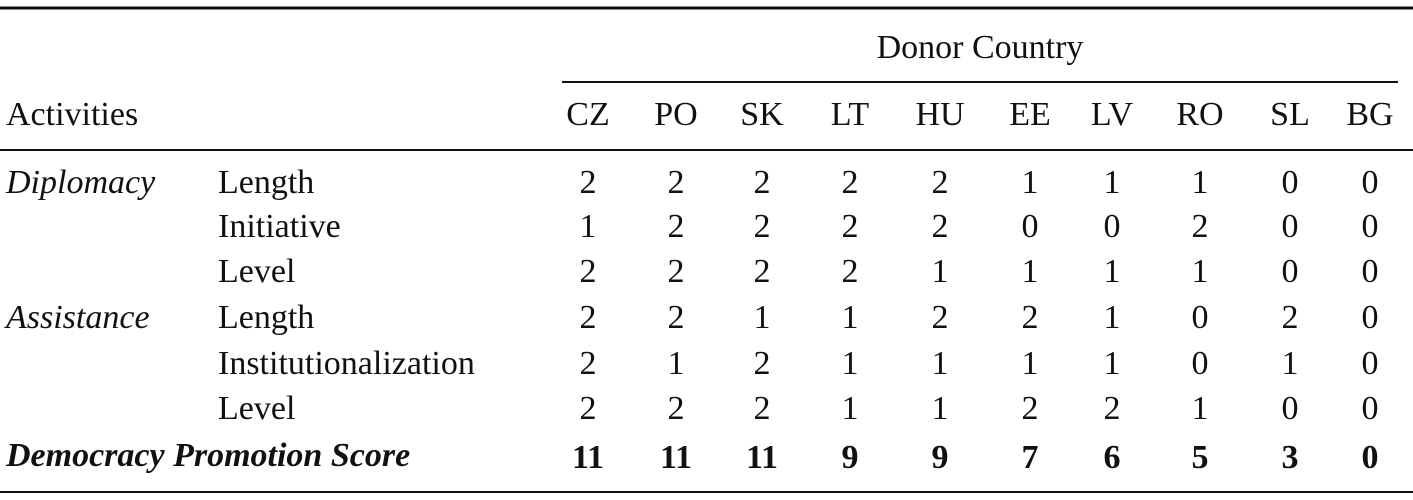  Describe the element at coordinates (80, 182) in the screenshot. I see `row-category: Diplomacy` at that location.